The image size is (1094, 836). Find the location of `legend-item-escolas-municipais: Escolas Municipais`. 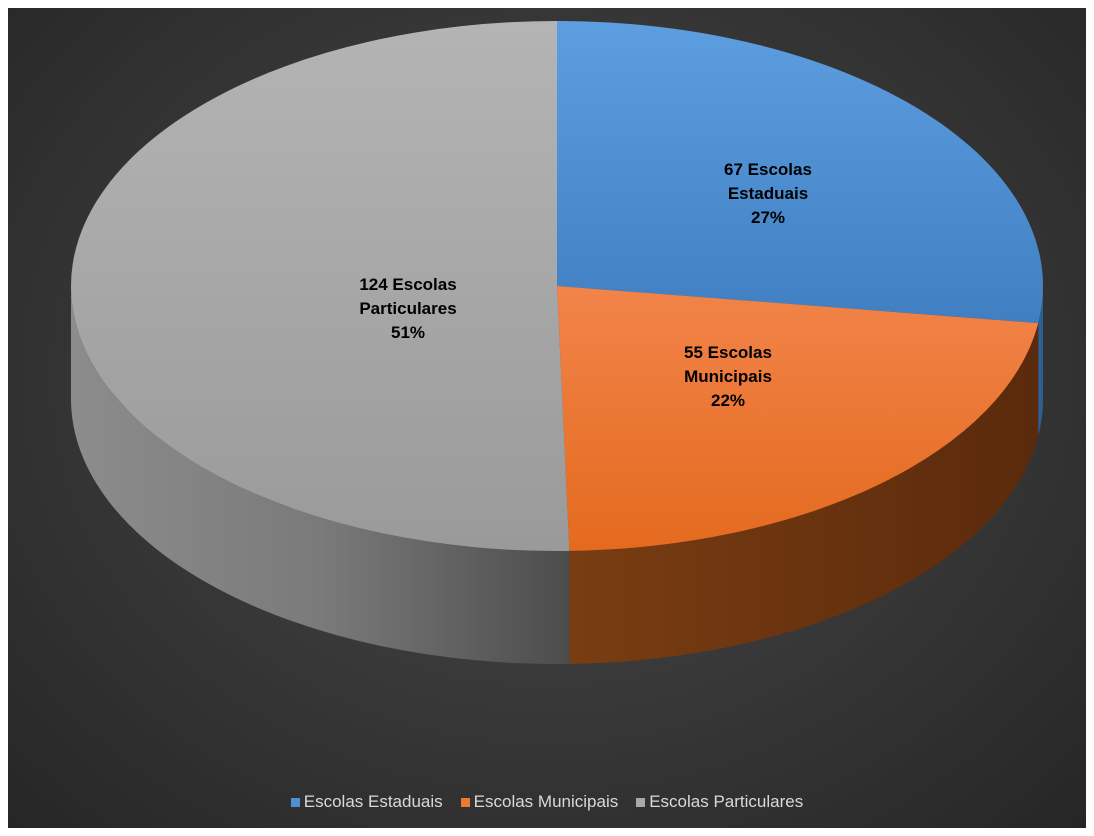

legend-item-escolas-municipais: Escolas Municipais is located at coordinates (539, 802).